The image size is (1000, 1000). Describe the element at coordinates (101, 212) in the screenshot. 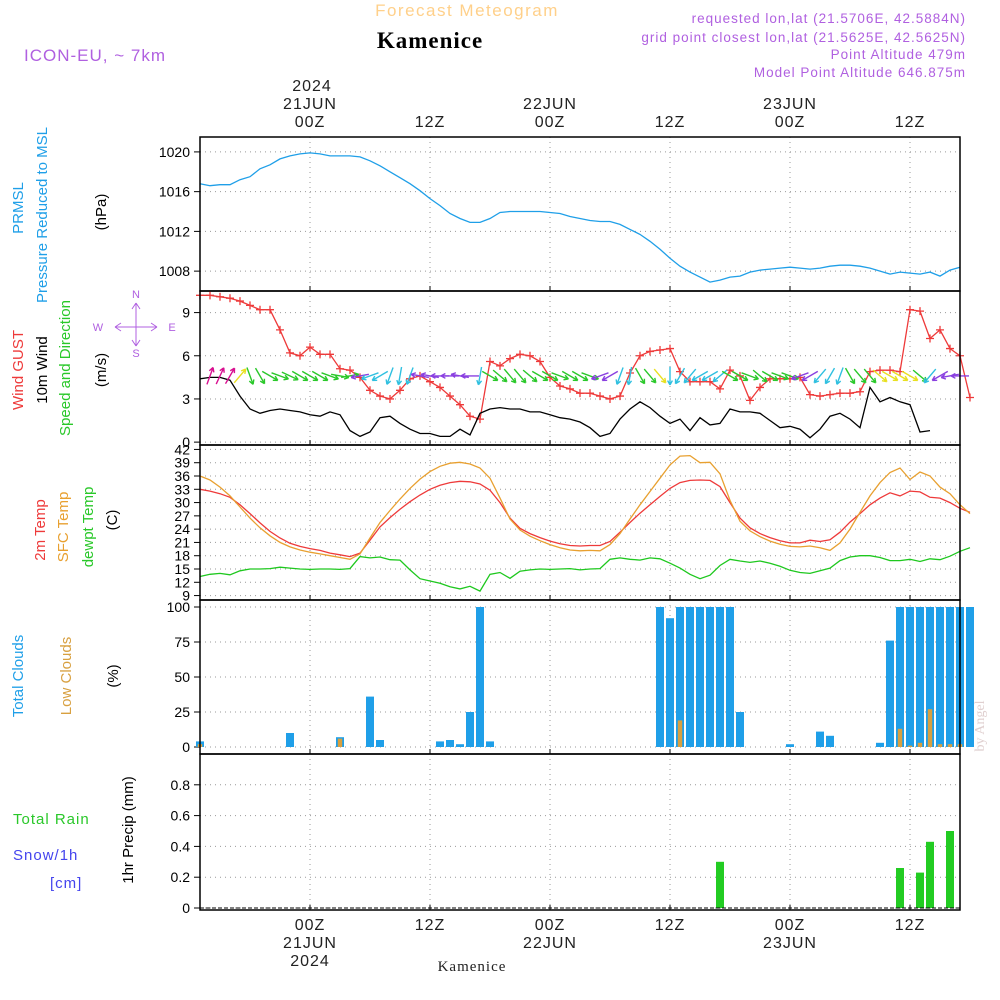

I see `pressure-unit: (hPa)` at that location.